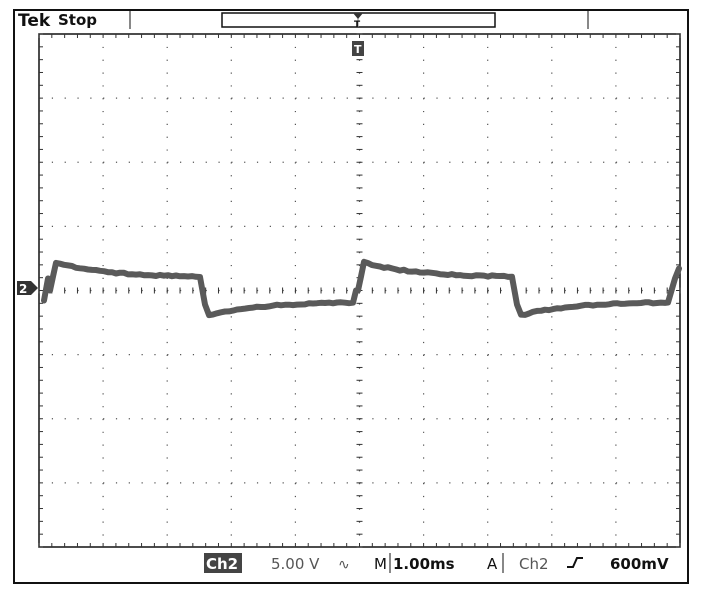  I want to click on channel-2-marker: 2, so click(27, 288).